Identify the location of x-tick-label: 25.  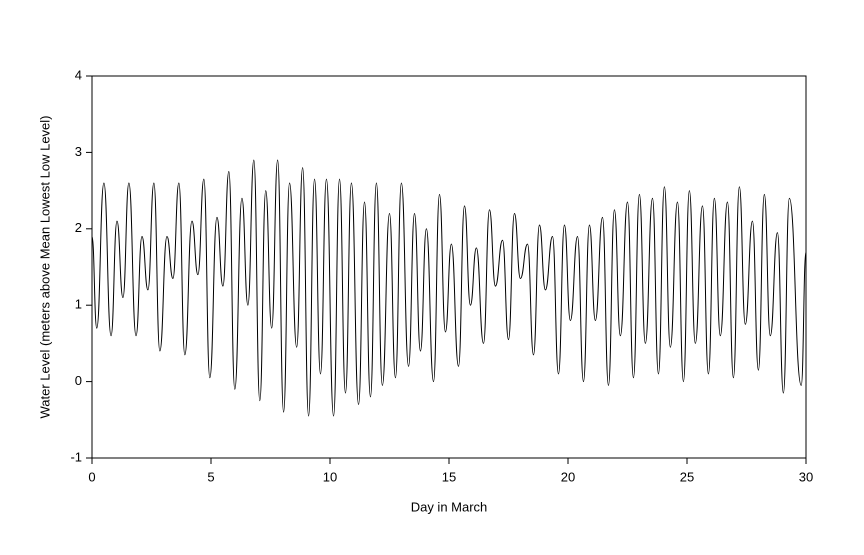
(687, 476).